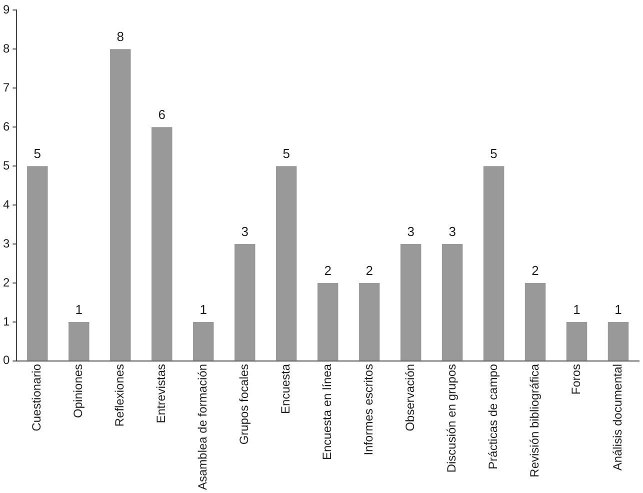 The width and height of the screenshot is (643, 493). What do you see at coordinates (535, 421) in the screenshot?
I see `x-tick-label: Revisión bibliográfica` at bounding box center [535, 421].